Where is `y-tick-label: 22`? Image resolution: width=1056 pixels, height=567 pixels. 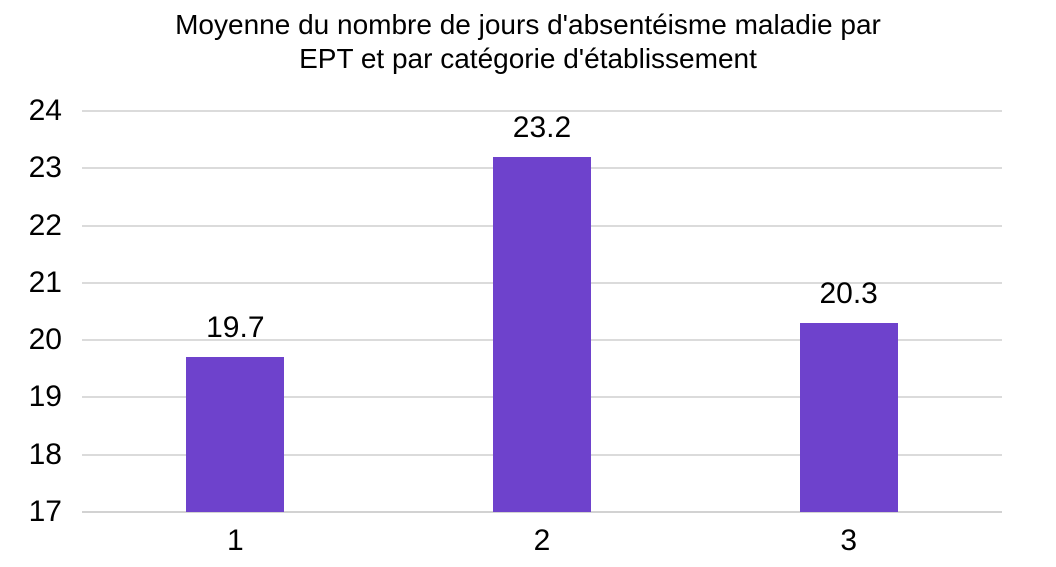
y-tick-label: 22 is located at coordinates (45, 225).